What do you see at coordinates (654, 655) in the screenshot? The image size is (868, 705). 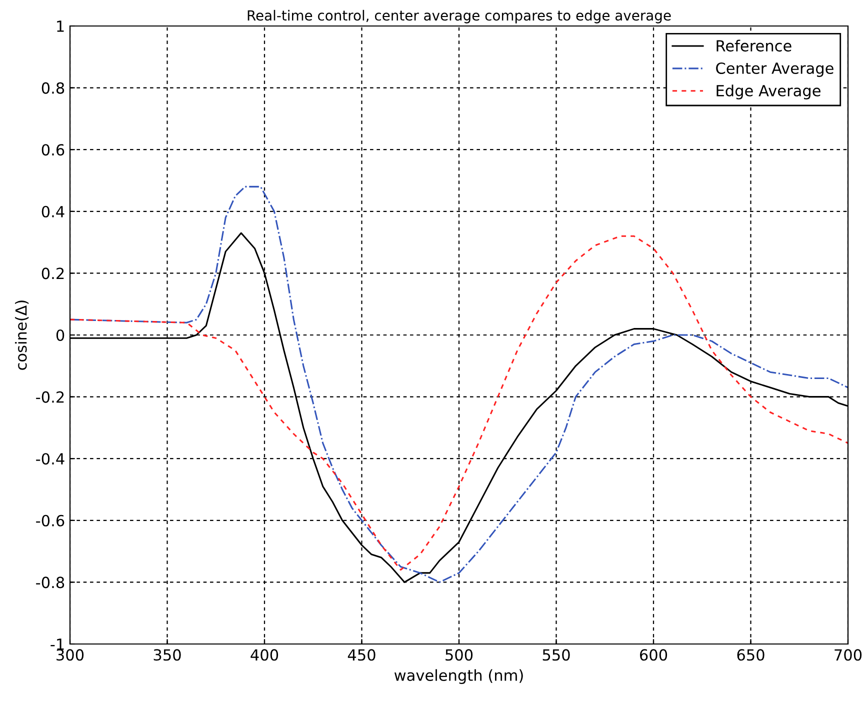 I see `x-tick-label: 600` at bounding box center [654, 655].